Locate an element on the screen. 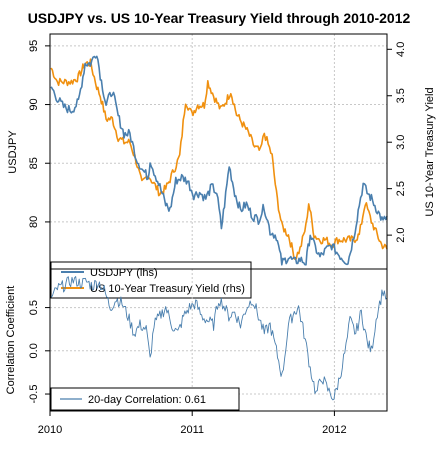  top-left-axis: 80 85 90 95 is located at coordinates (39, 134).